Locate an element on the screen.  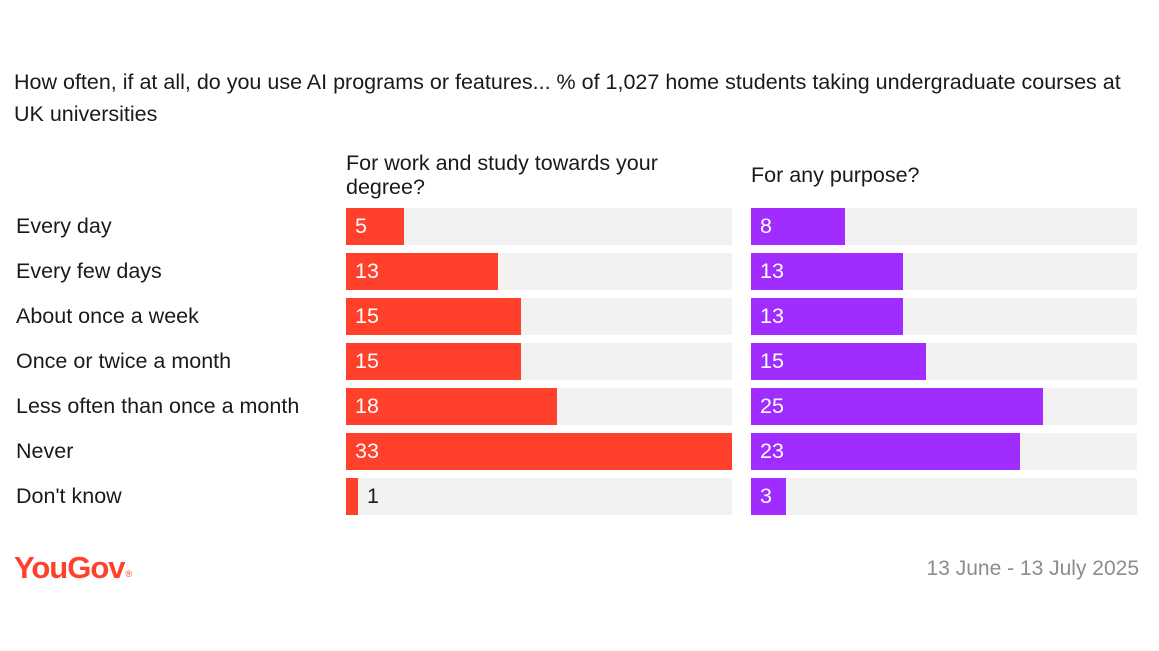
data-label: 23 is located at coordinates (772, 451).